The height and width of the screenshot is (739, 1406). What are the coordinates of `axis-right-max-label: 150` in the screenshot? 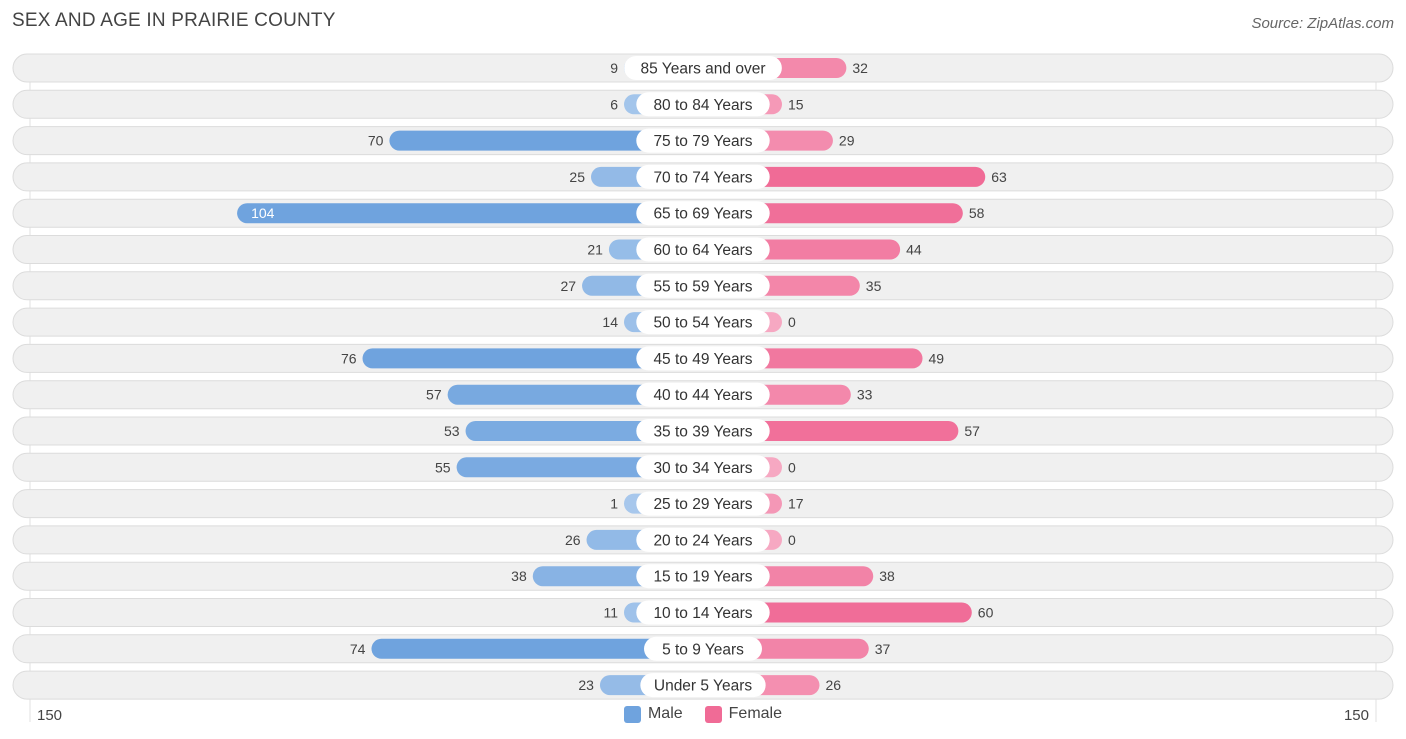 It's located at (1356, 715).